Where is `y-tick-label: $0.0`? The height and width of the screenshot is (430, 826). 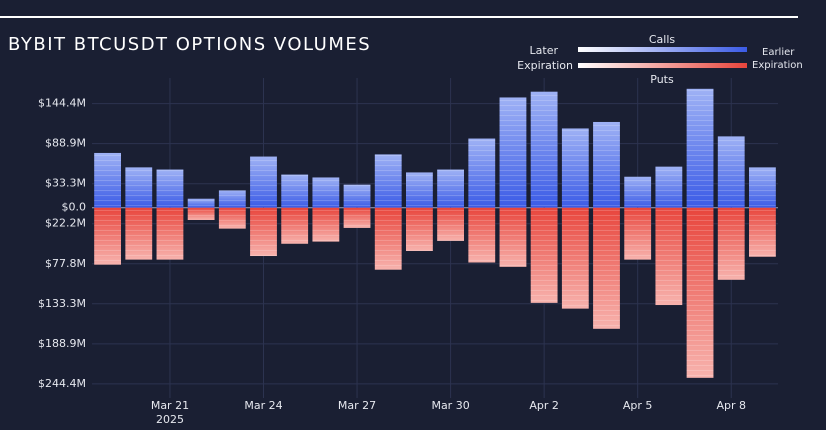 y-tick-label: $0.0 is located at coordinates (74, 207).